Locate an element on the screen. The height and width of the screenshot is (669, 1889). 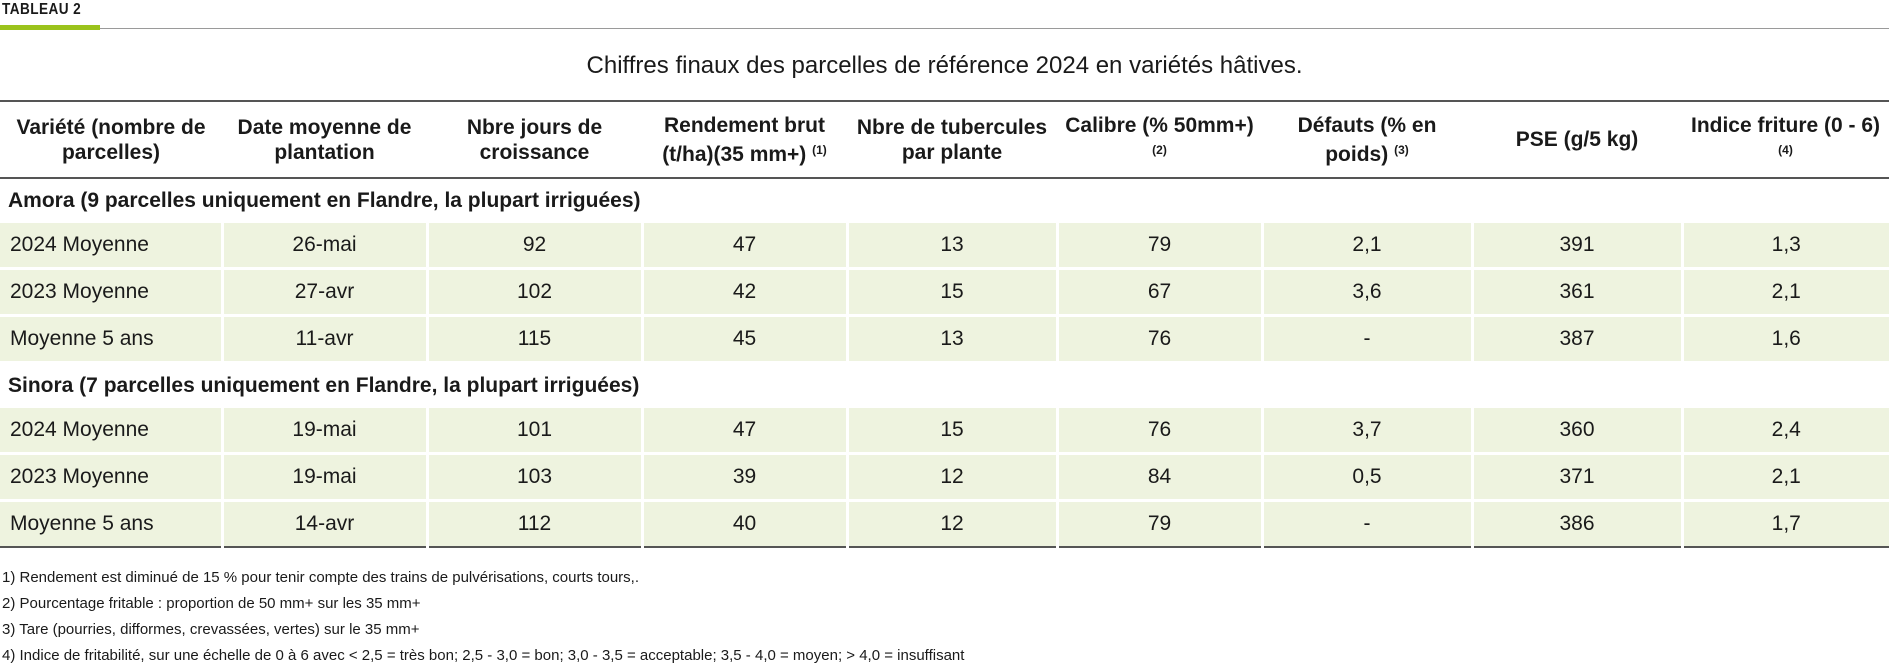
table-cell: 112 is located at coordinates (533, 524).